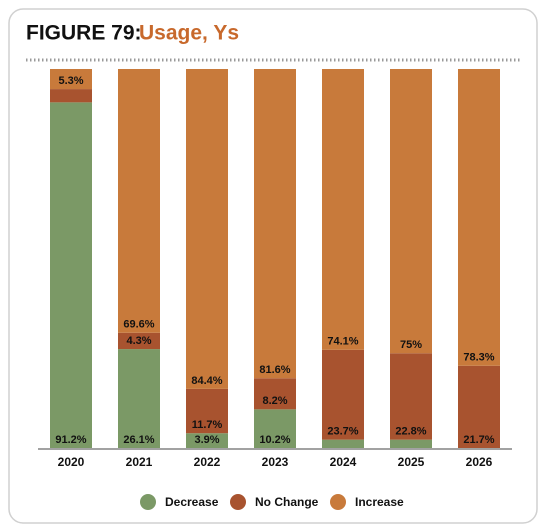  Describe the element at coordinates (84, 33) in the screenshot. I see `chart-title-prefix: FIGURE 79:` at that location.